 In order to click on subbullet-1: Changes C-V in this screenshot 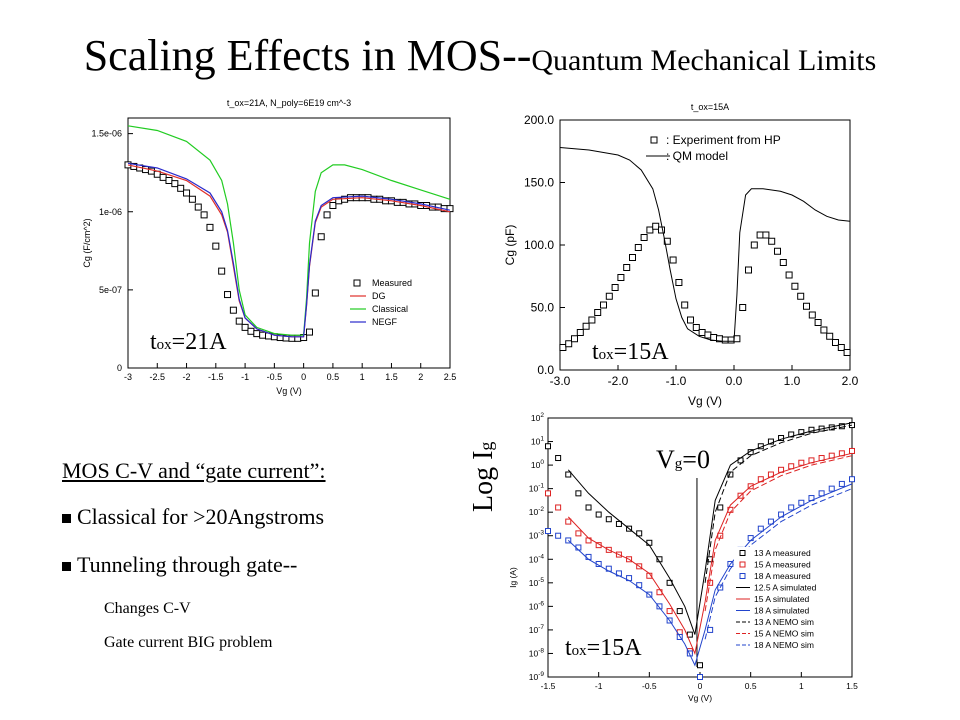, I will do `click(147, 608)`.